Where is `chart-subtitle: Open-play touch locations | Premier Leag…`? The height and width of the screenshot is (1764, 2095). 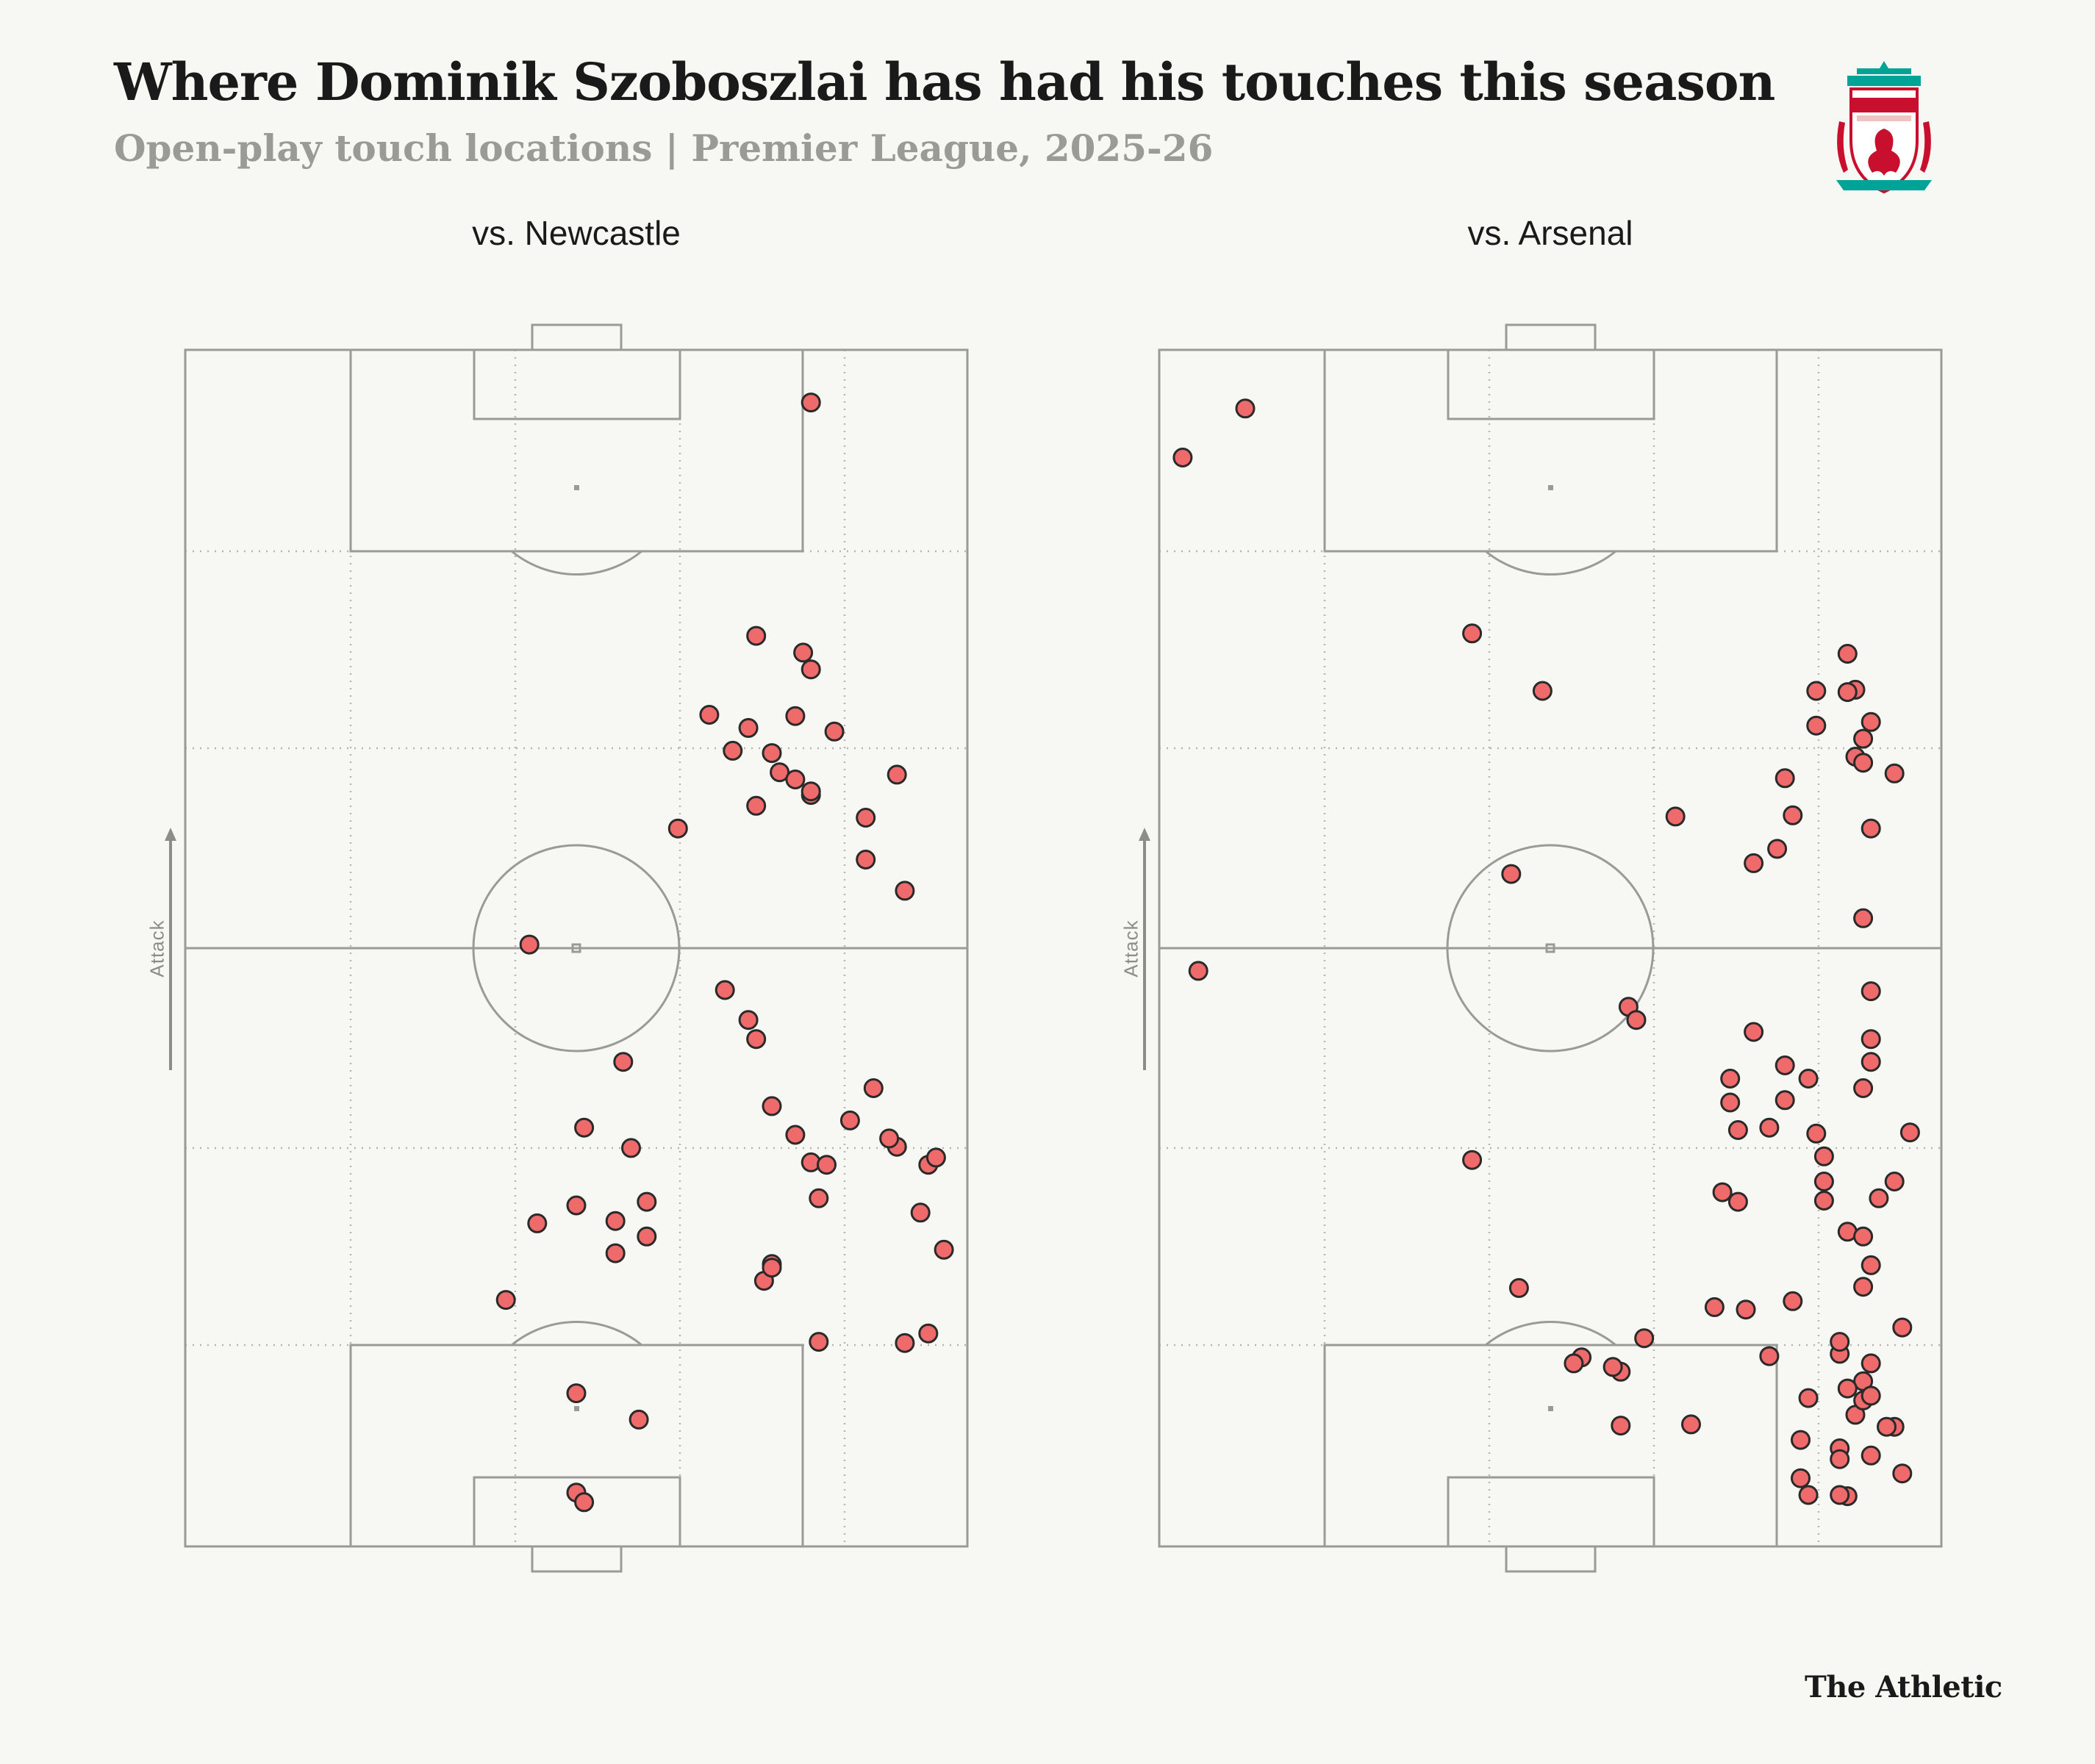 chart-subtitle: Open-play touch locations | Premier Leag… is located at coordinates (664, 148).